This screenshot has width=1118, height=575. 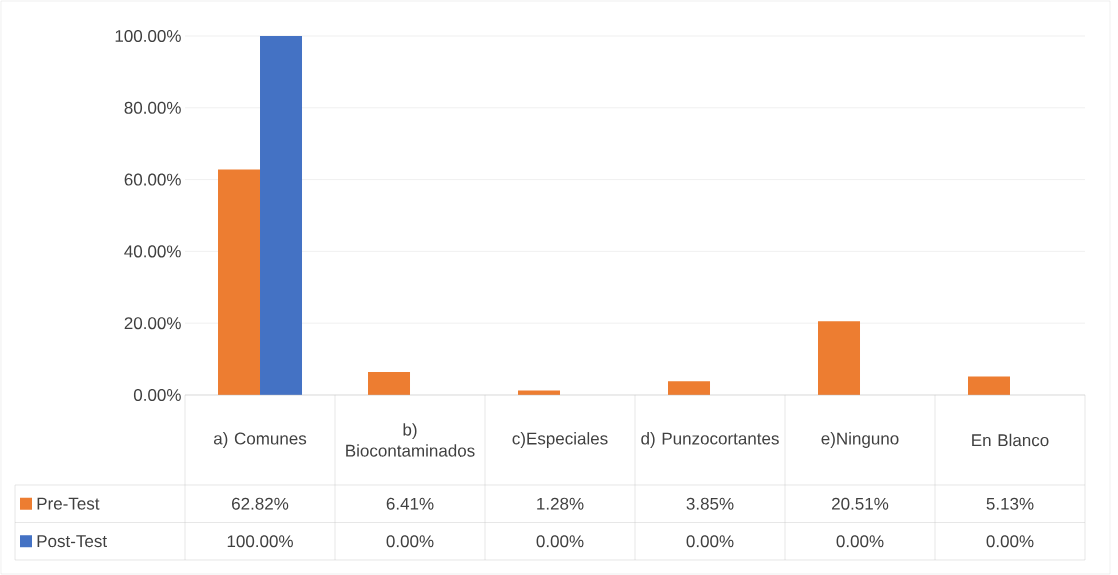 What do you see at coordinates (152, 251) in the screenshot?
I see `y-tick-label: 40.00%` at bounding box center [152, 251].